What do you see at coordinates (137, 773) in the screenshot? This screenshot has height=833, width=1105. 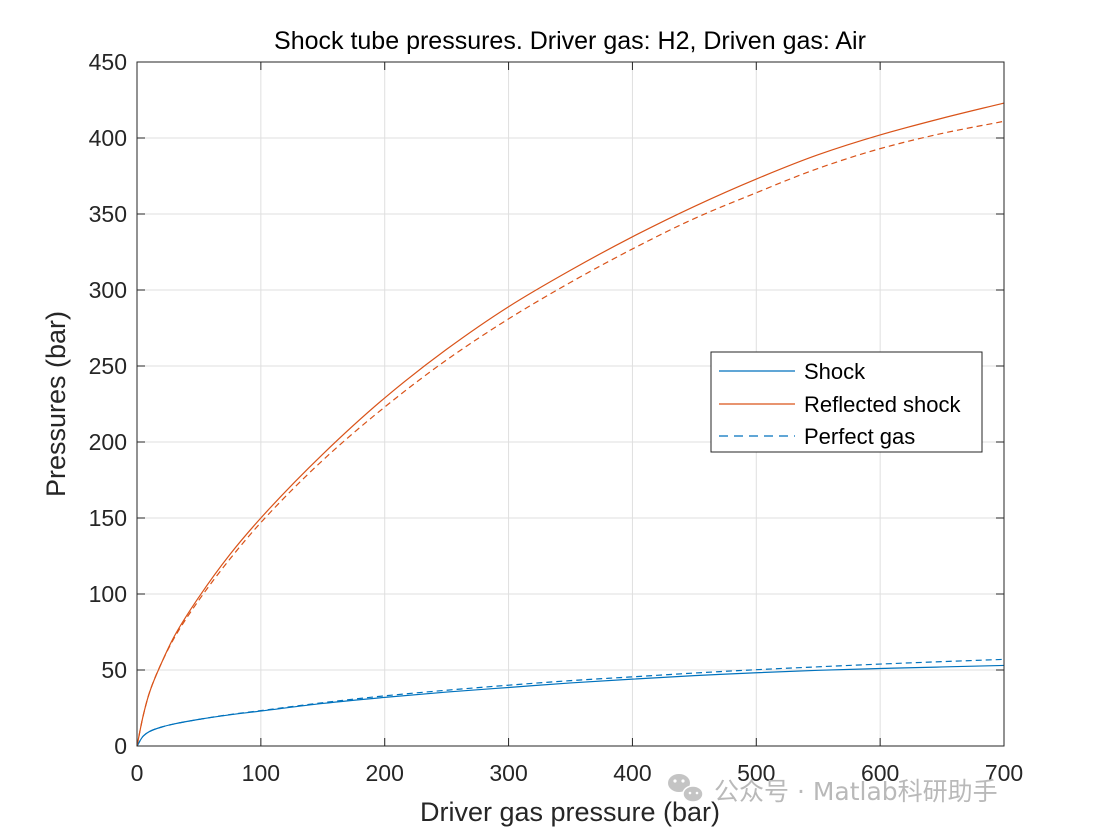 I see `x-tick-label: 0` at bounding box center [137, 773].